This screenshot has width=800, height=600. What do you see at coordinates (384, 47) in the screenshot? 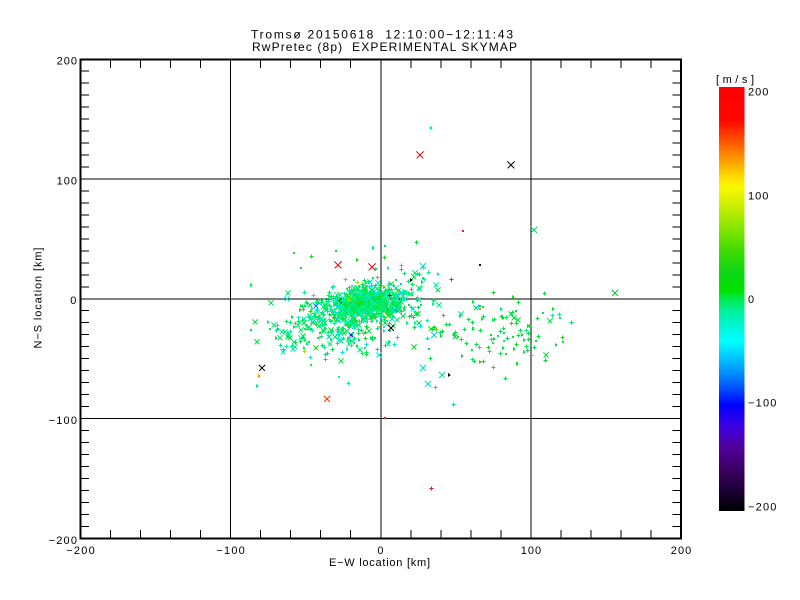
I see `svg-text:RwPretec (8p) EXPERIMENTAL SK: RwPretec (8p) EXPERIMENTAL SKYMAP` at bounding box center [384, 47].